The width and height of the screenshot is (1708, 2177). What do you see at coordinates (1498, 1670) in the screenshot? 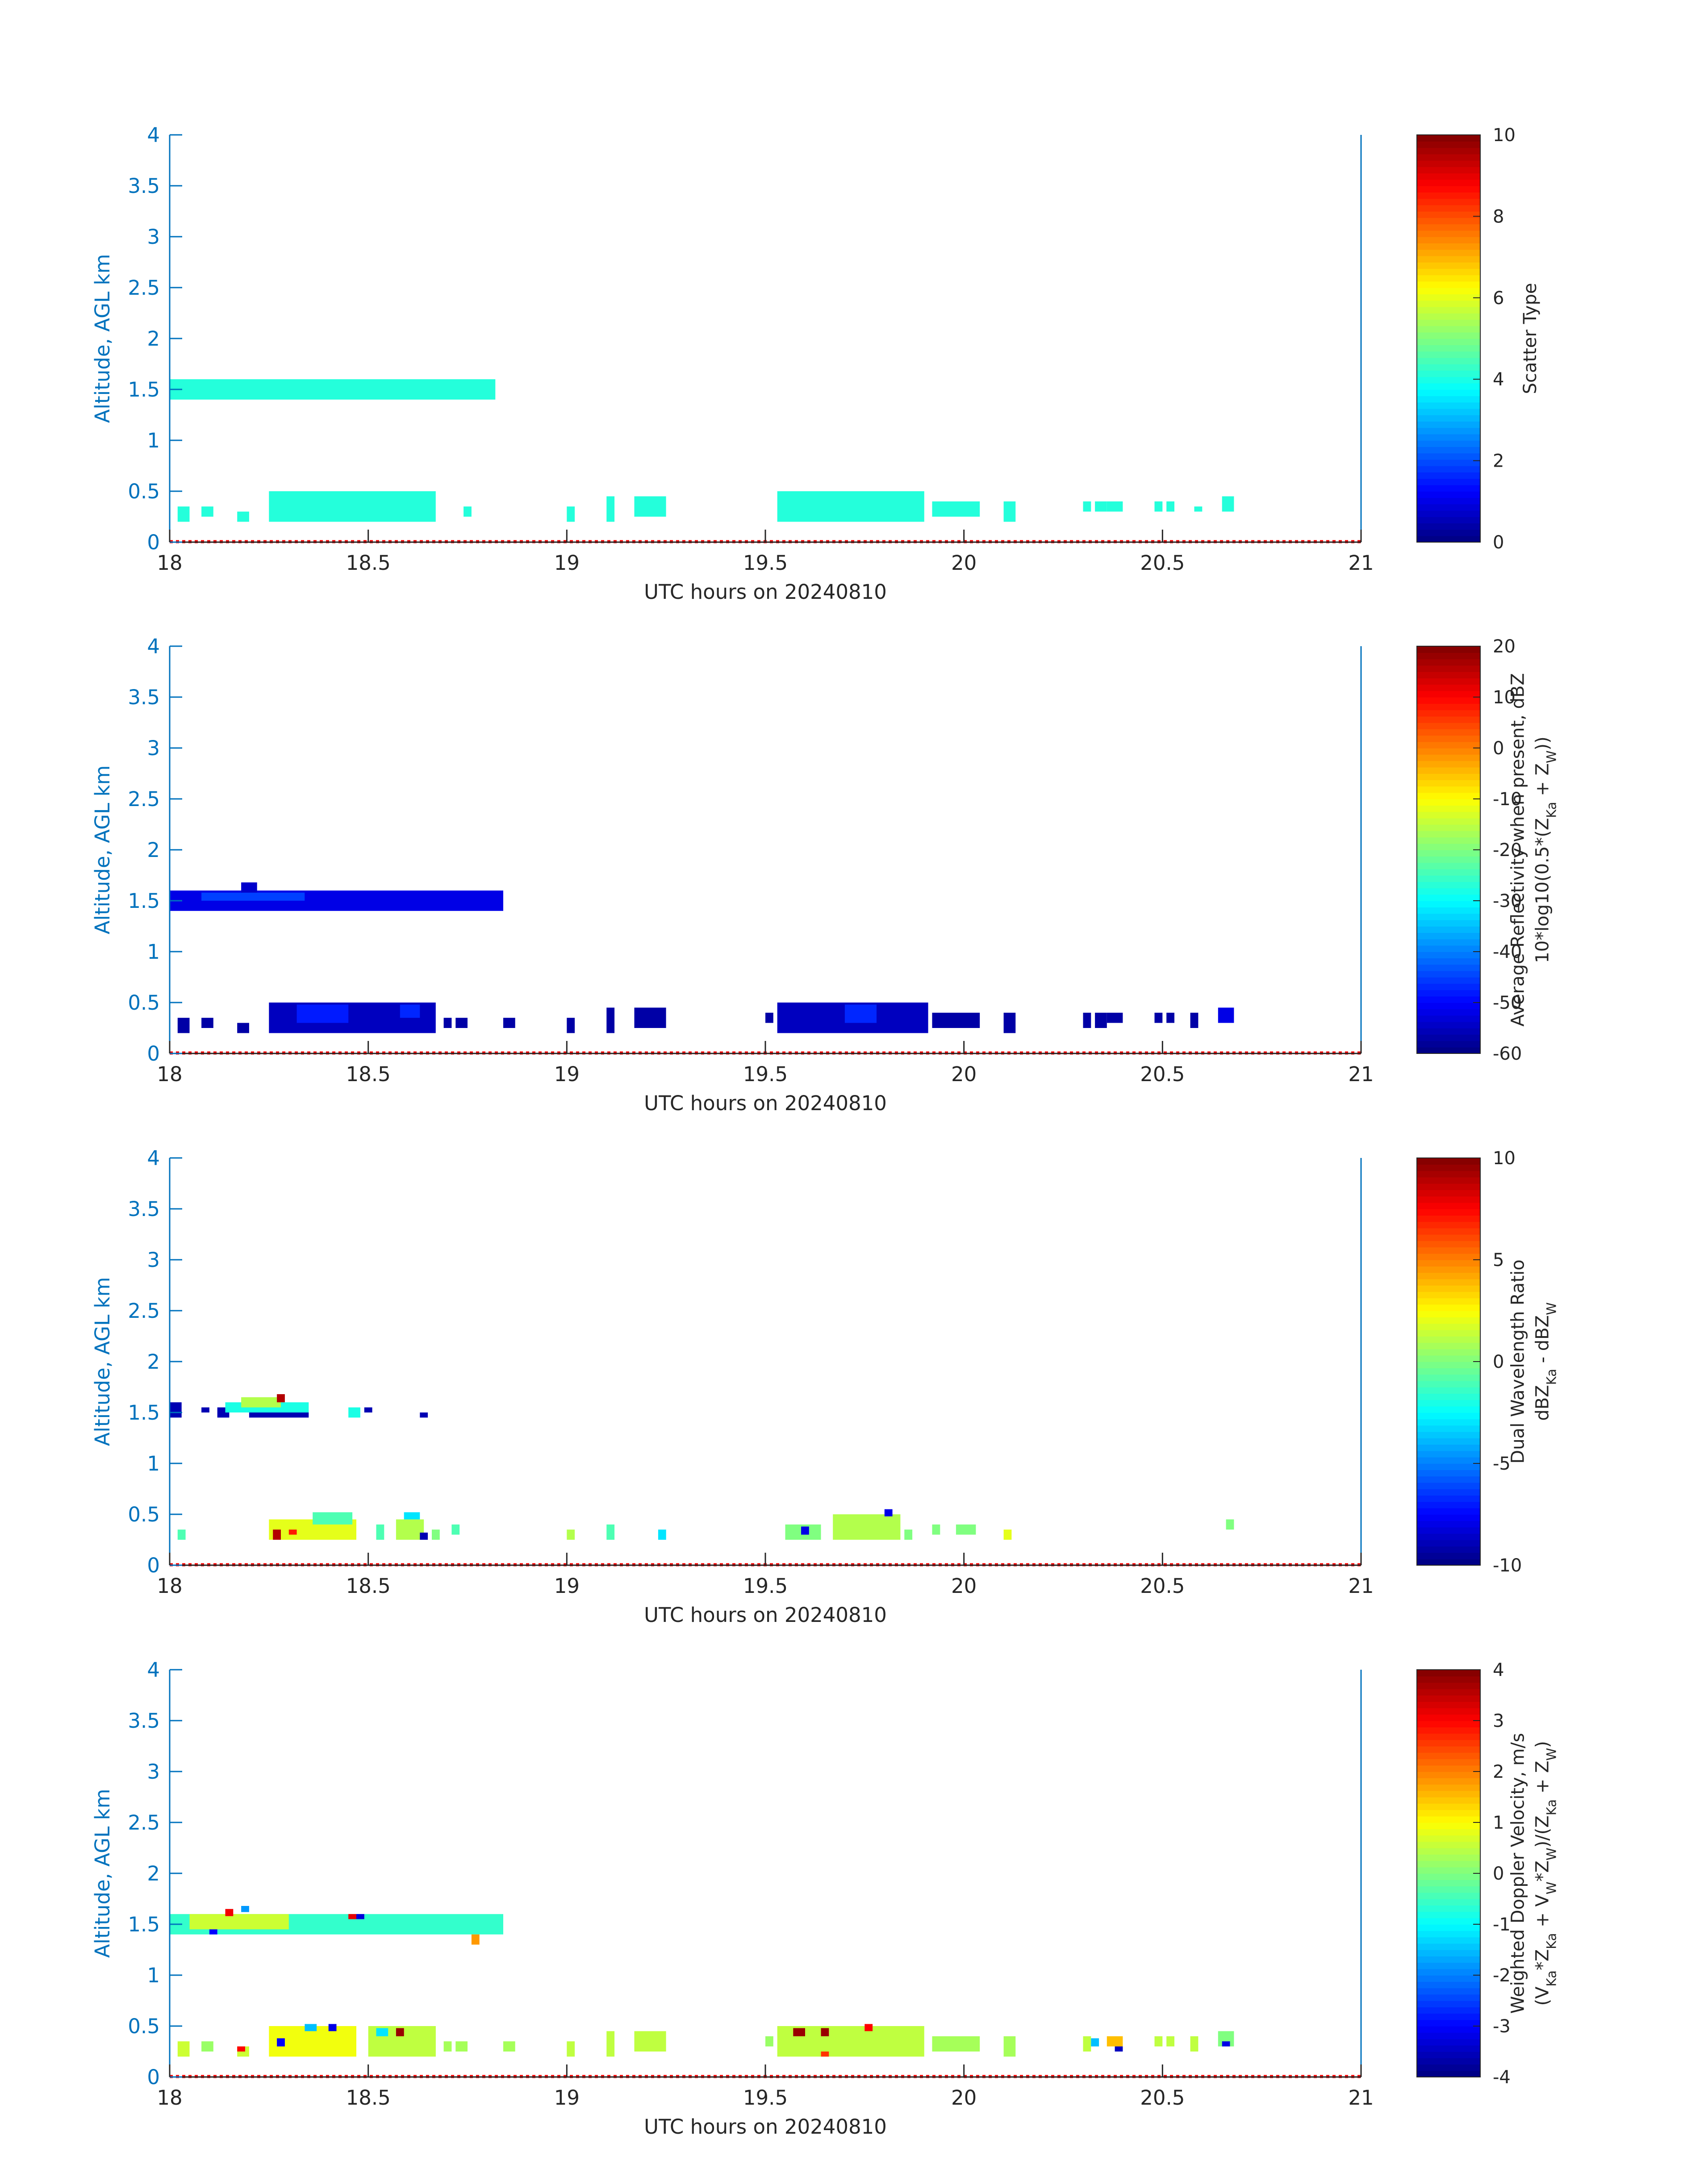
I see `colorbar-tick-label: 4` at bounding box center [1498, 1670].